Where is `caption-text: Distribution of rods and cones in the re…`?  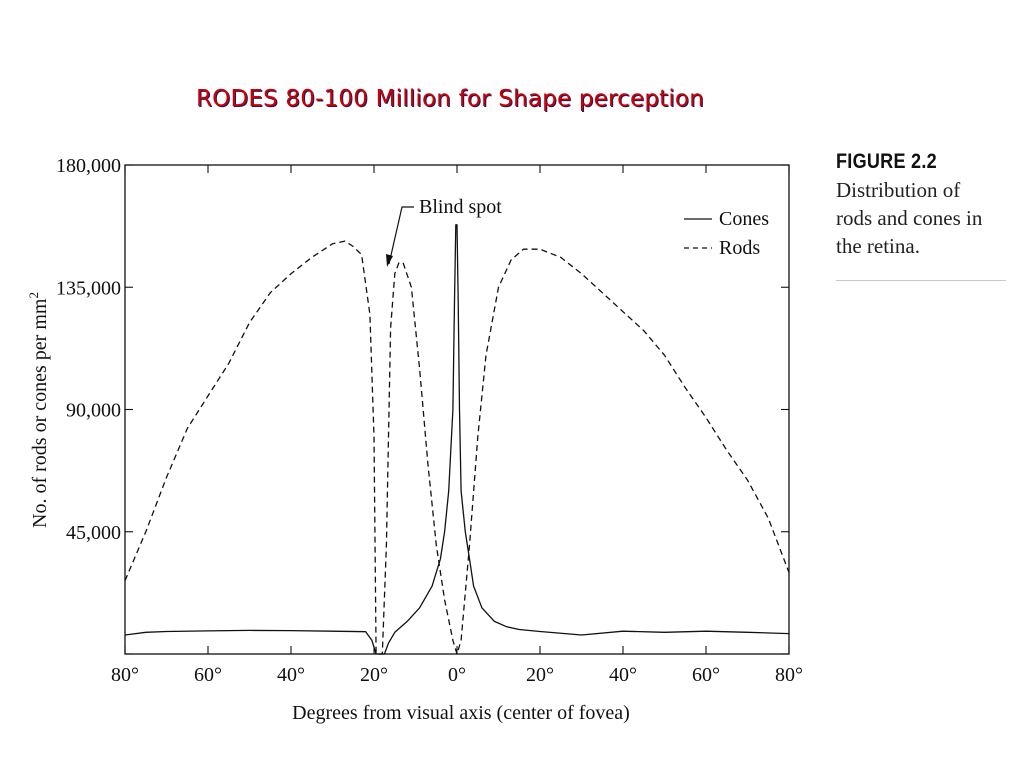
caption-text: Distribution of rods and cones in the re… is located at coordinates (923, 218).